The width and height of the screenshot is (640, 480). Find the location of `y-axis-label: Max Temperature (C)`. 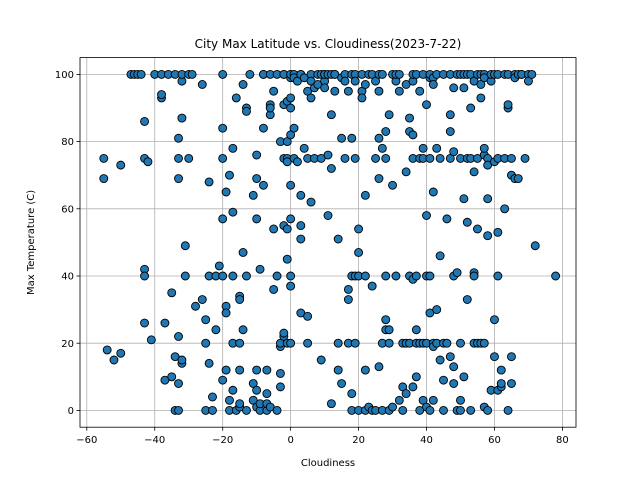

y-axis-label: Max Temperature (C) is located at coordinates (31, 242).